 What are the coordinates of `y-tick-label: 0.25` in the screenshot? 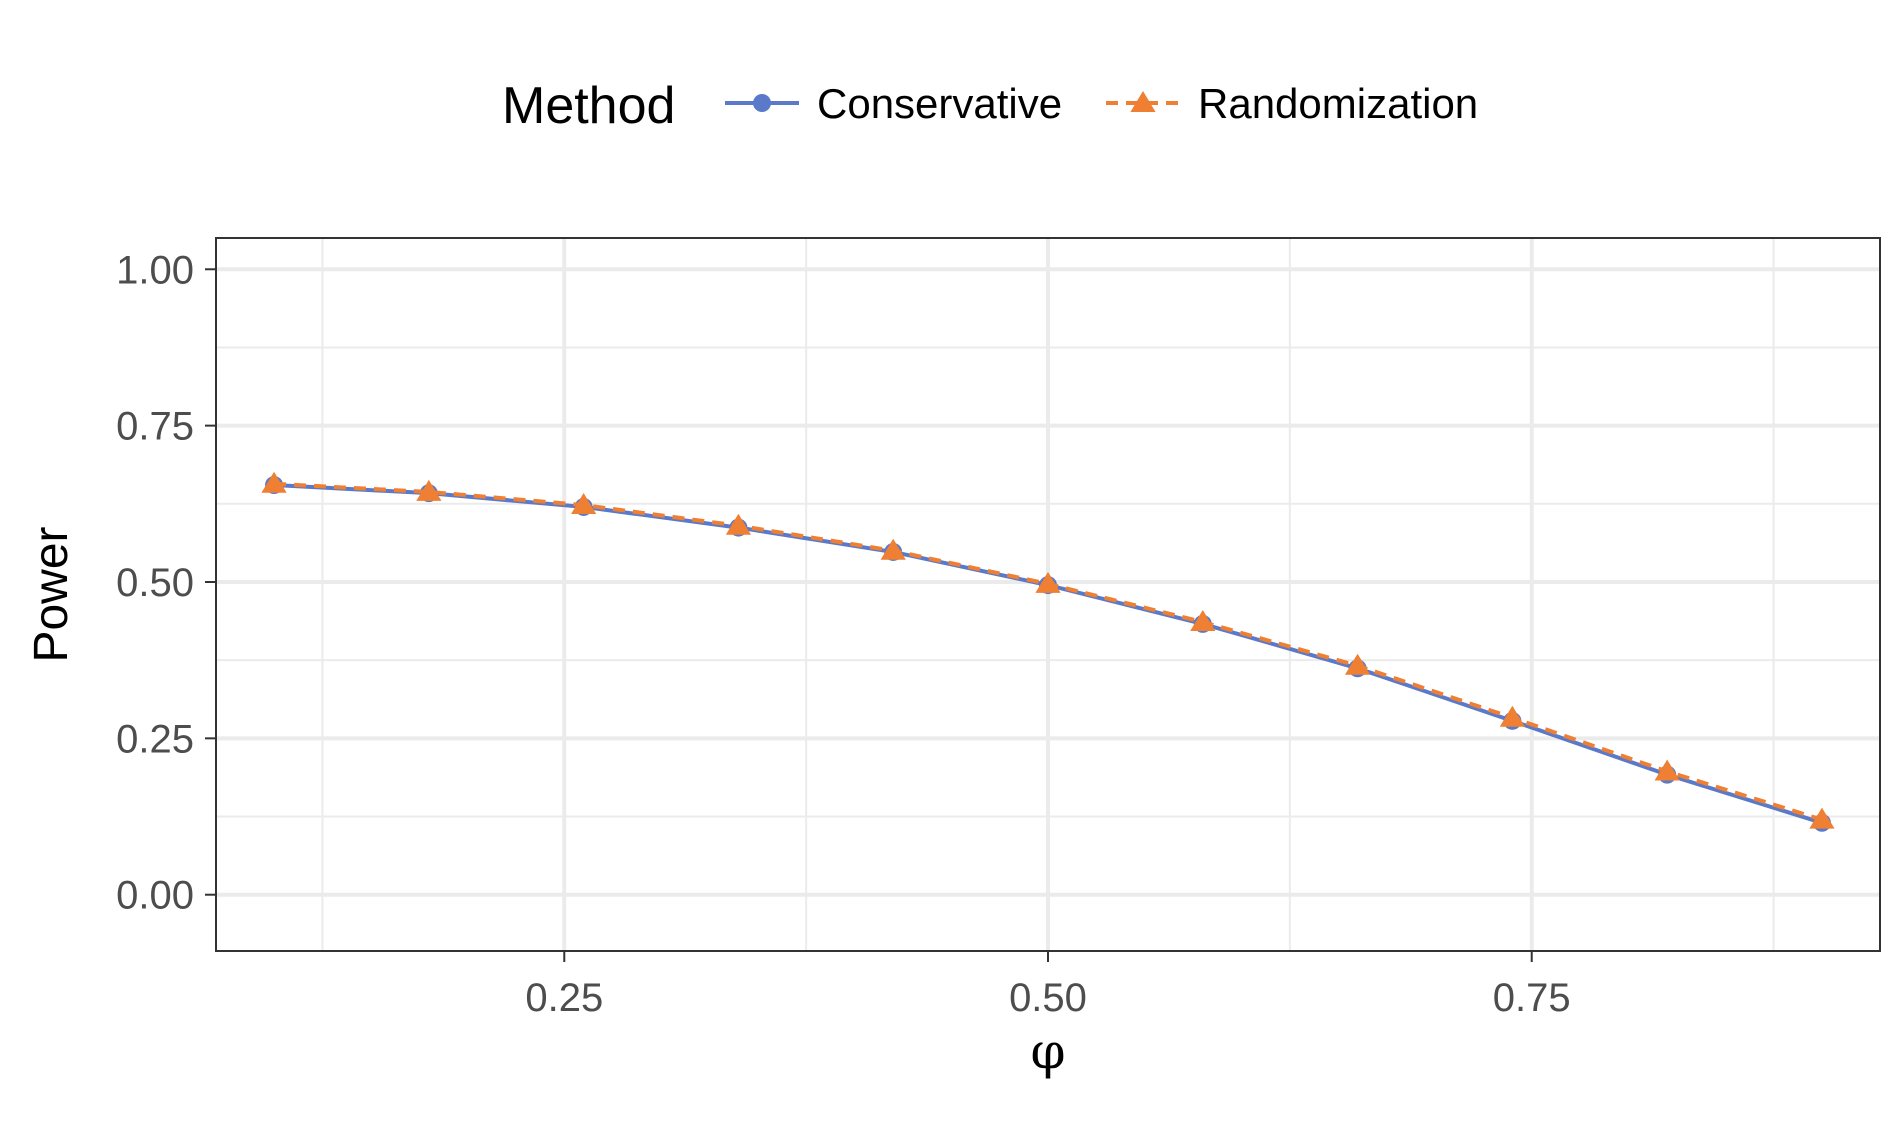 It's located at (155, 739).